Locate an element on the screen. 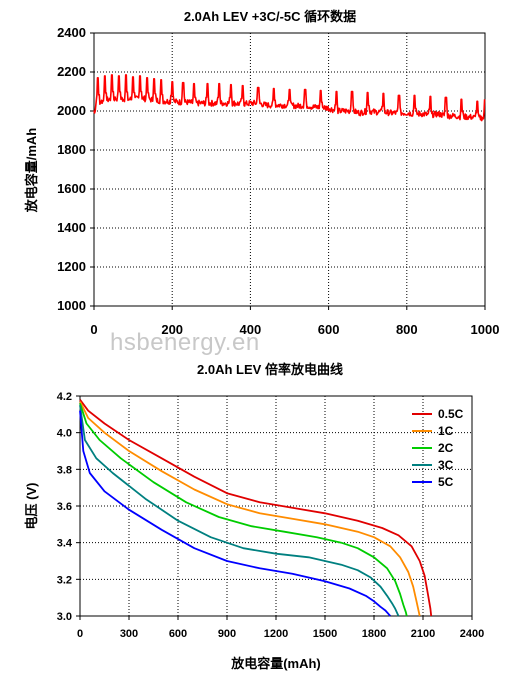 Image resolution: width=514 pixels, height=682 pixels. legend-label: 3C is located at coordinates (446, 465).